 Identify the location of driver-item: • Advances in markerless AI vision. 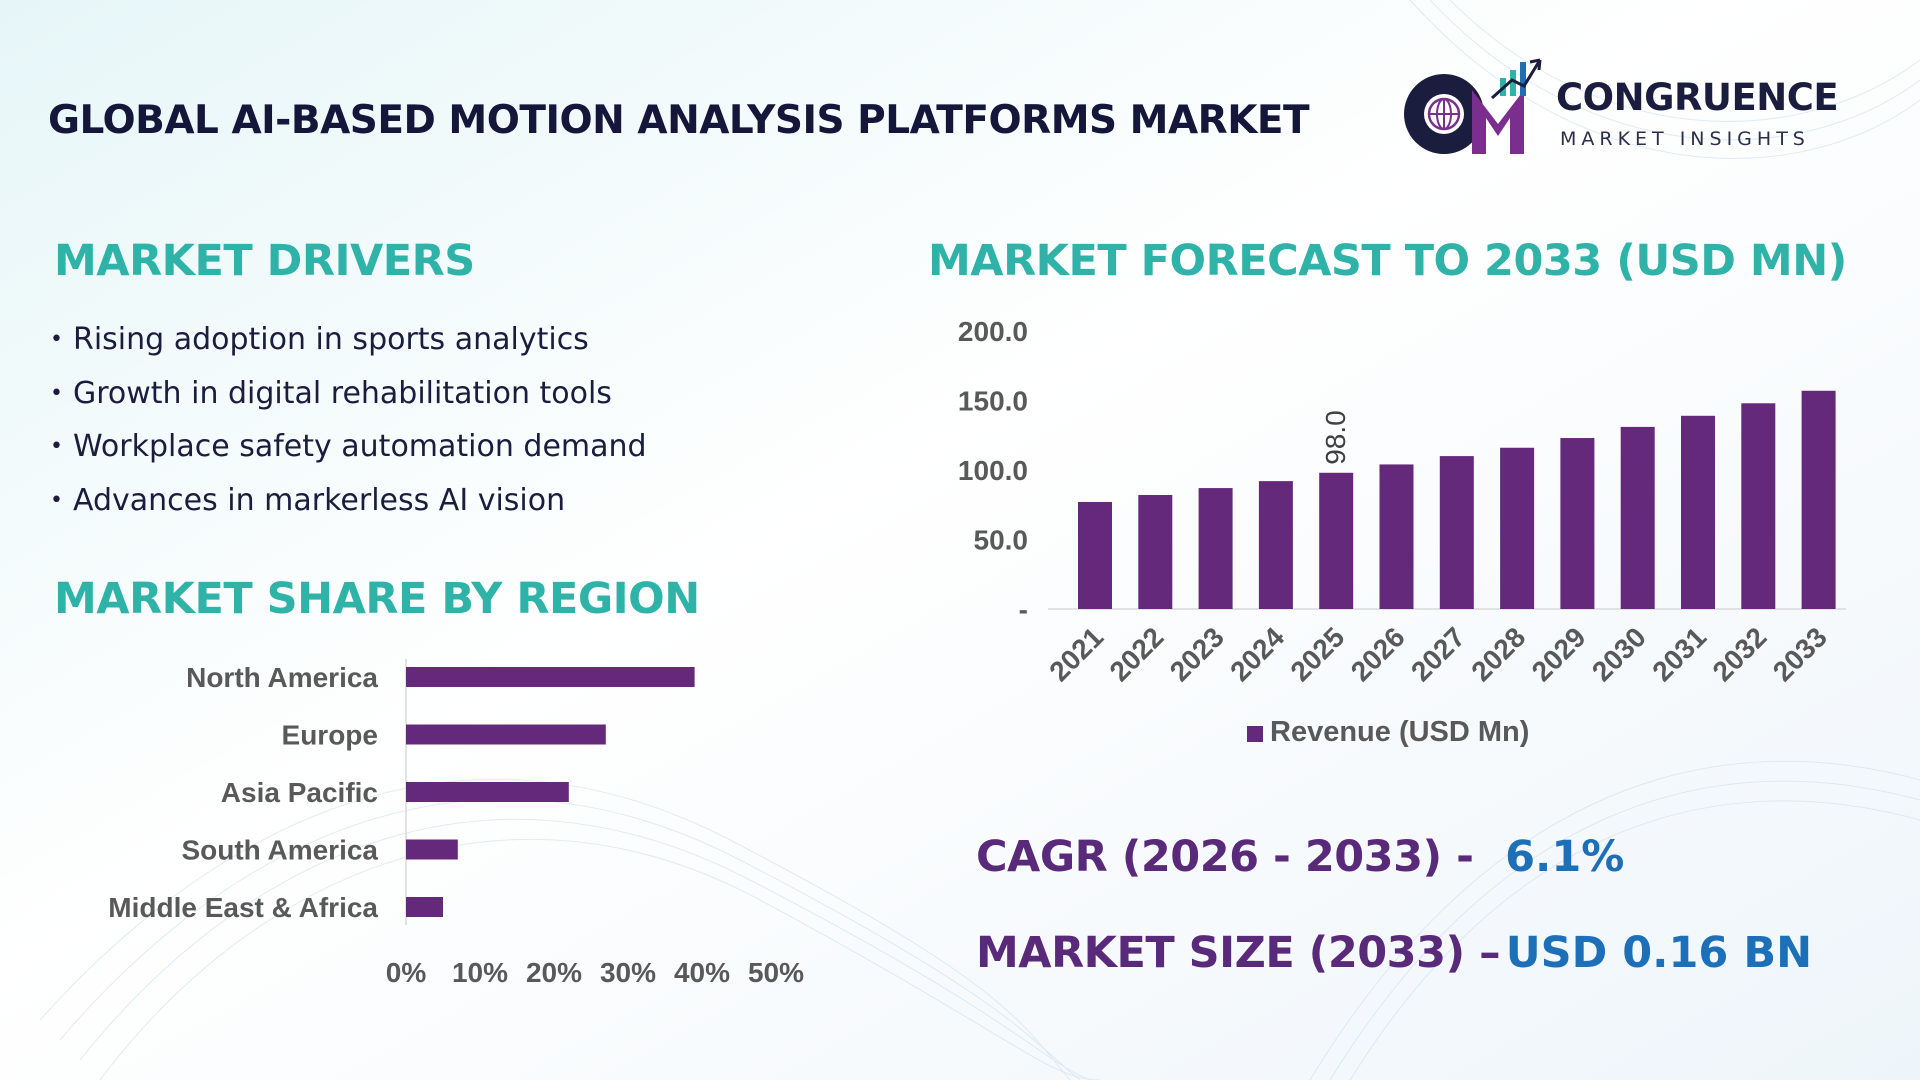
(460, 510).